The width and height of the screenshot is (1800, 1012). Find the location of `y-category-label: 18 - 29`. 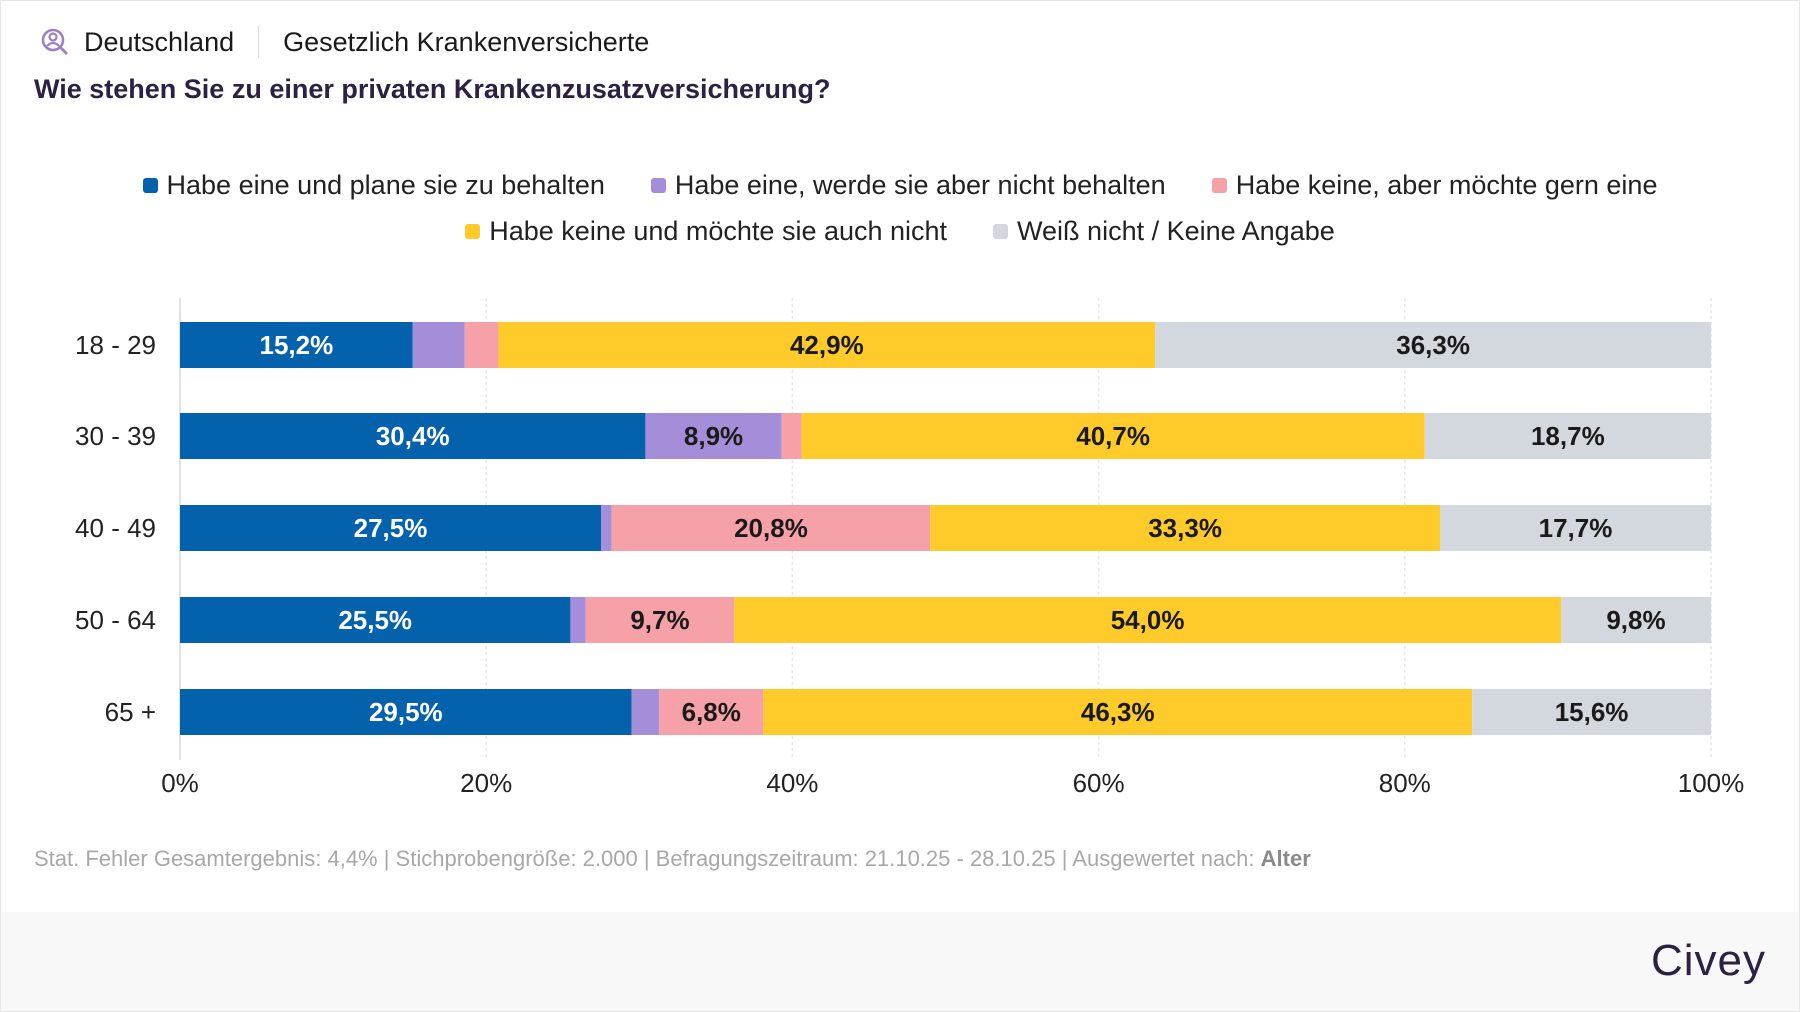

y-category-label: 18 - 29 is located at coordinates (115, 345).